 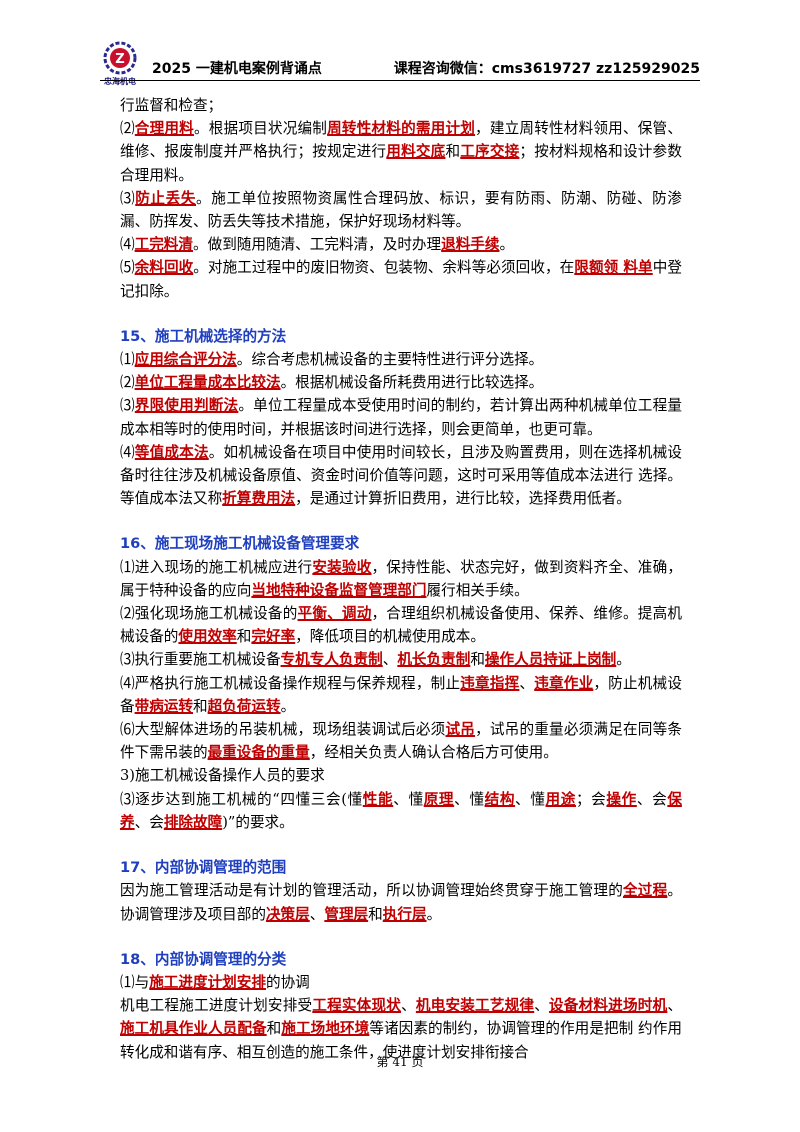 What do you see at coordinates (193, 822) in the screenshot?
I see `keyword-highlight: 排除故障` at bounding box center [193, 822].